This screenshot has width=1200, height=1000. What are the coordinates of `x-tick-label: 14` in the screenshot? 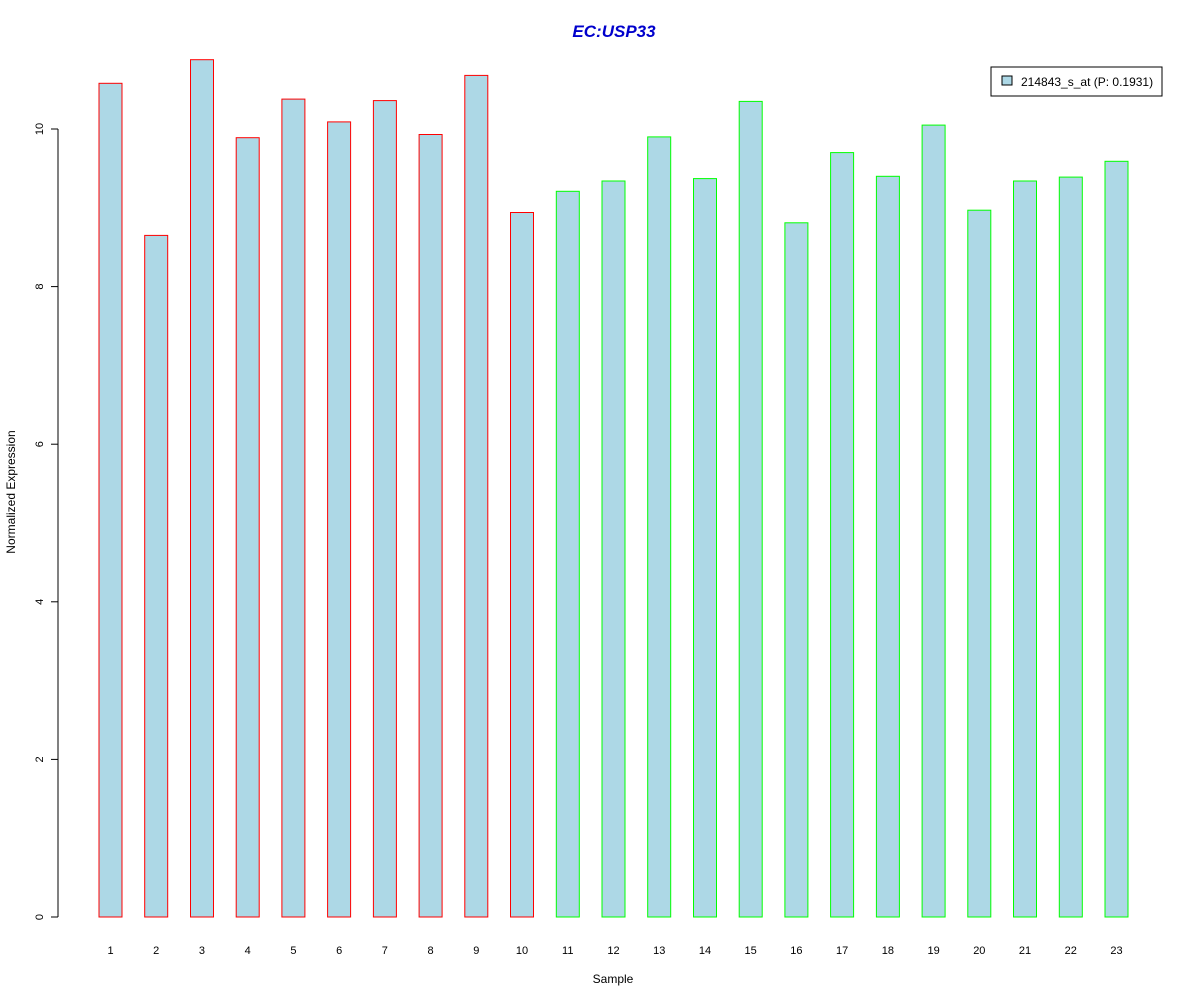 It's located at (705, 951).